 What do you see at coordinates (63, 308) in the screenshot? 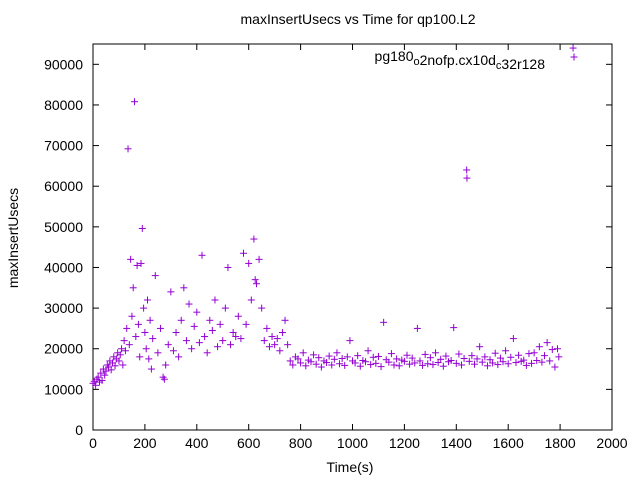
I see `y-tick-label: 30000` at bounding box center [63, 308].